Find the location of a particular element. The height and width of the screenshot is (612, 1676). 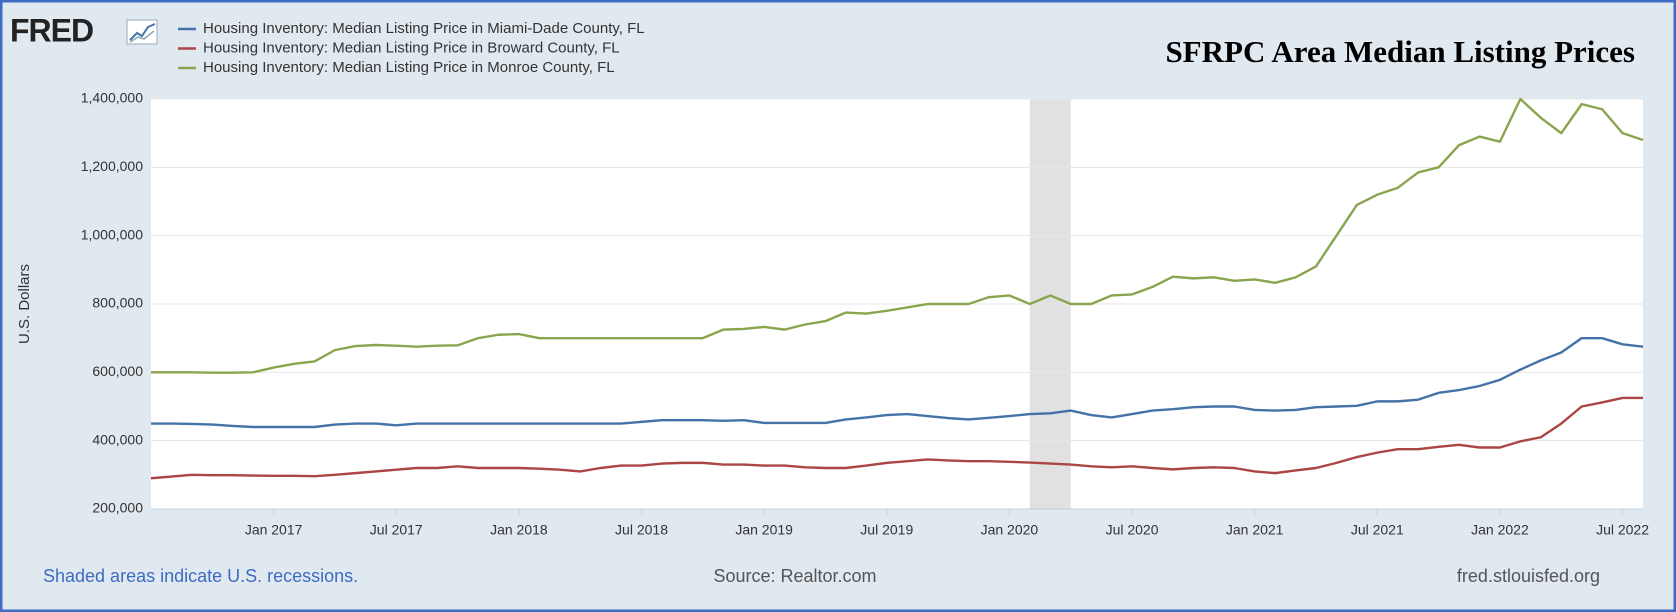

source: Source: Realtor.com is located at coordinates (794, 576).